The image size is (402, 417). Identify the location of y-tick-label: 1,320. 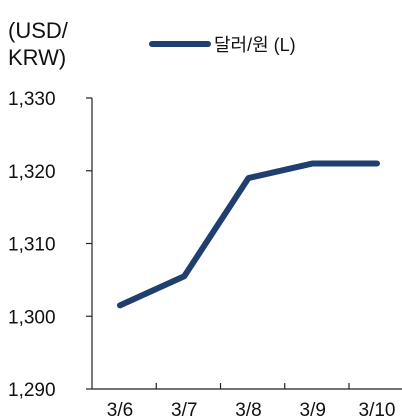
(32, 172).